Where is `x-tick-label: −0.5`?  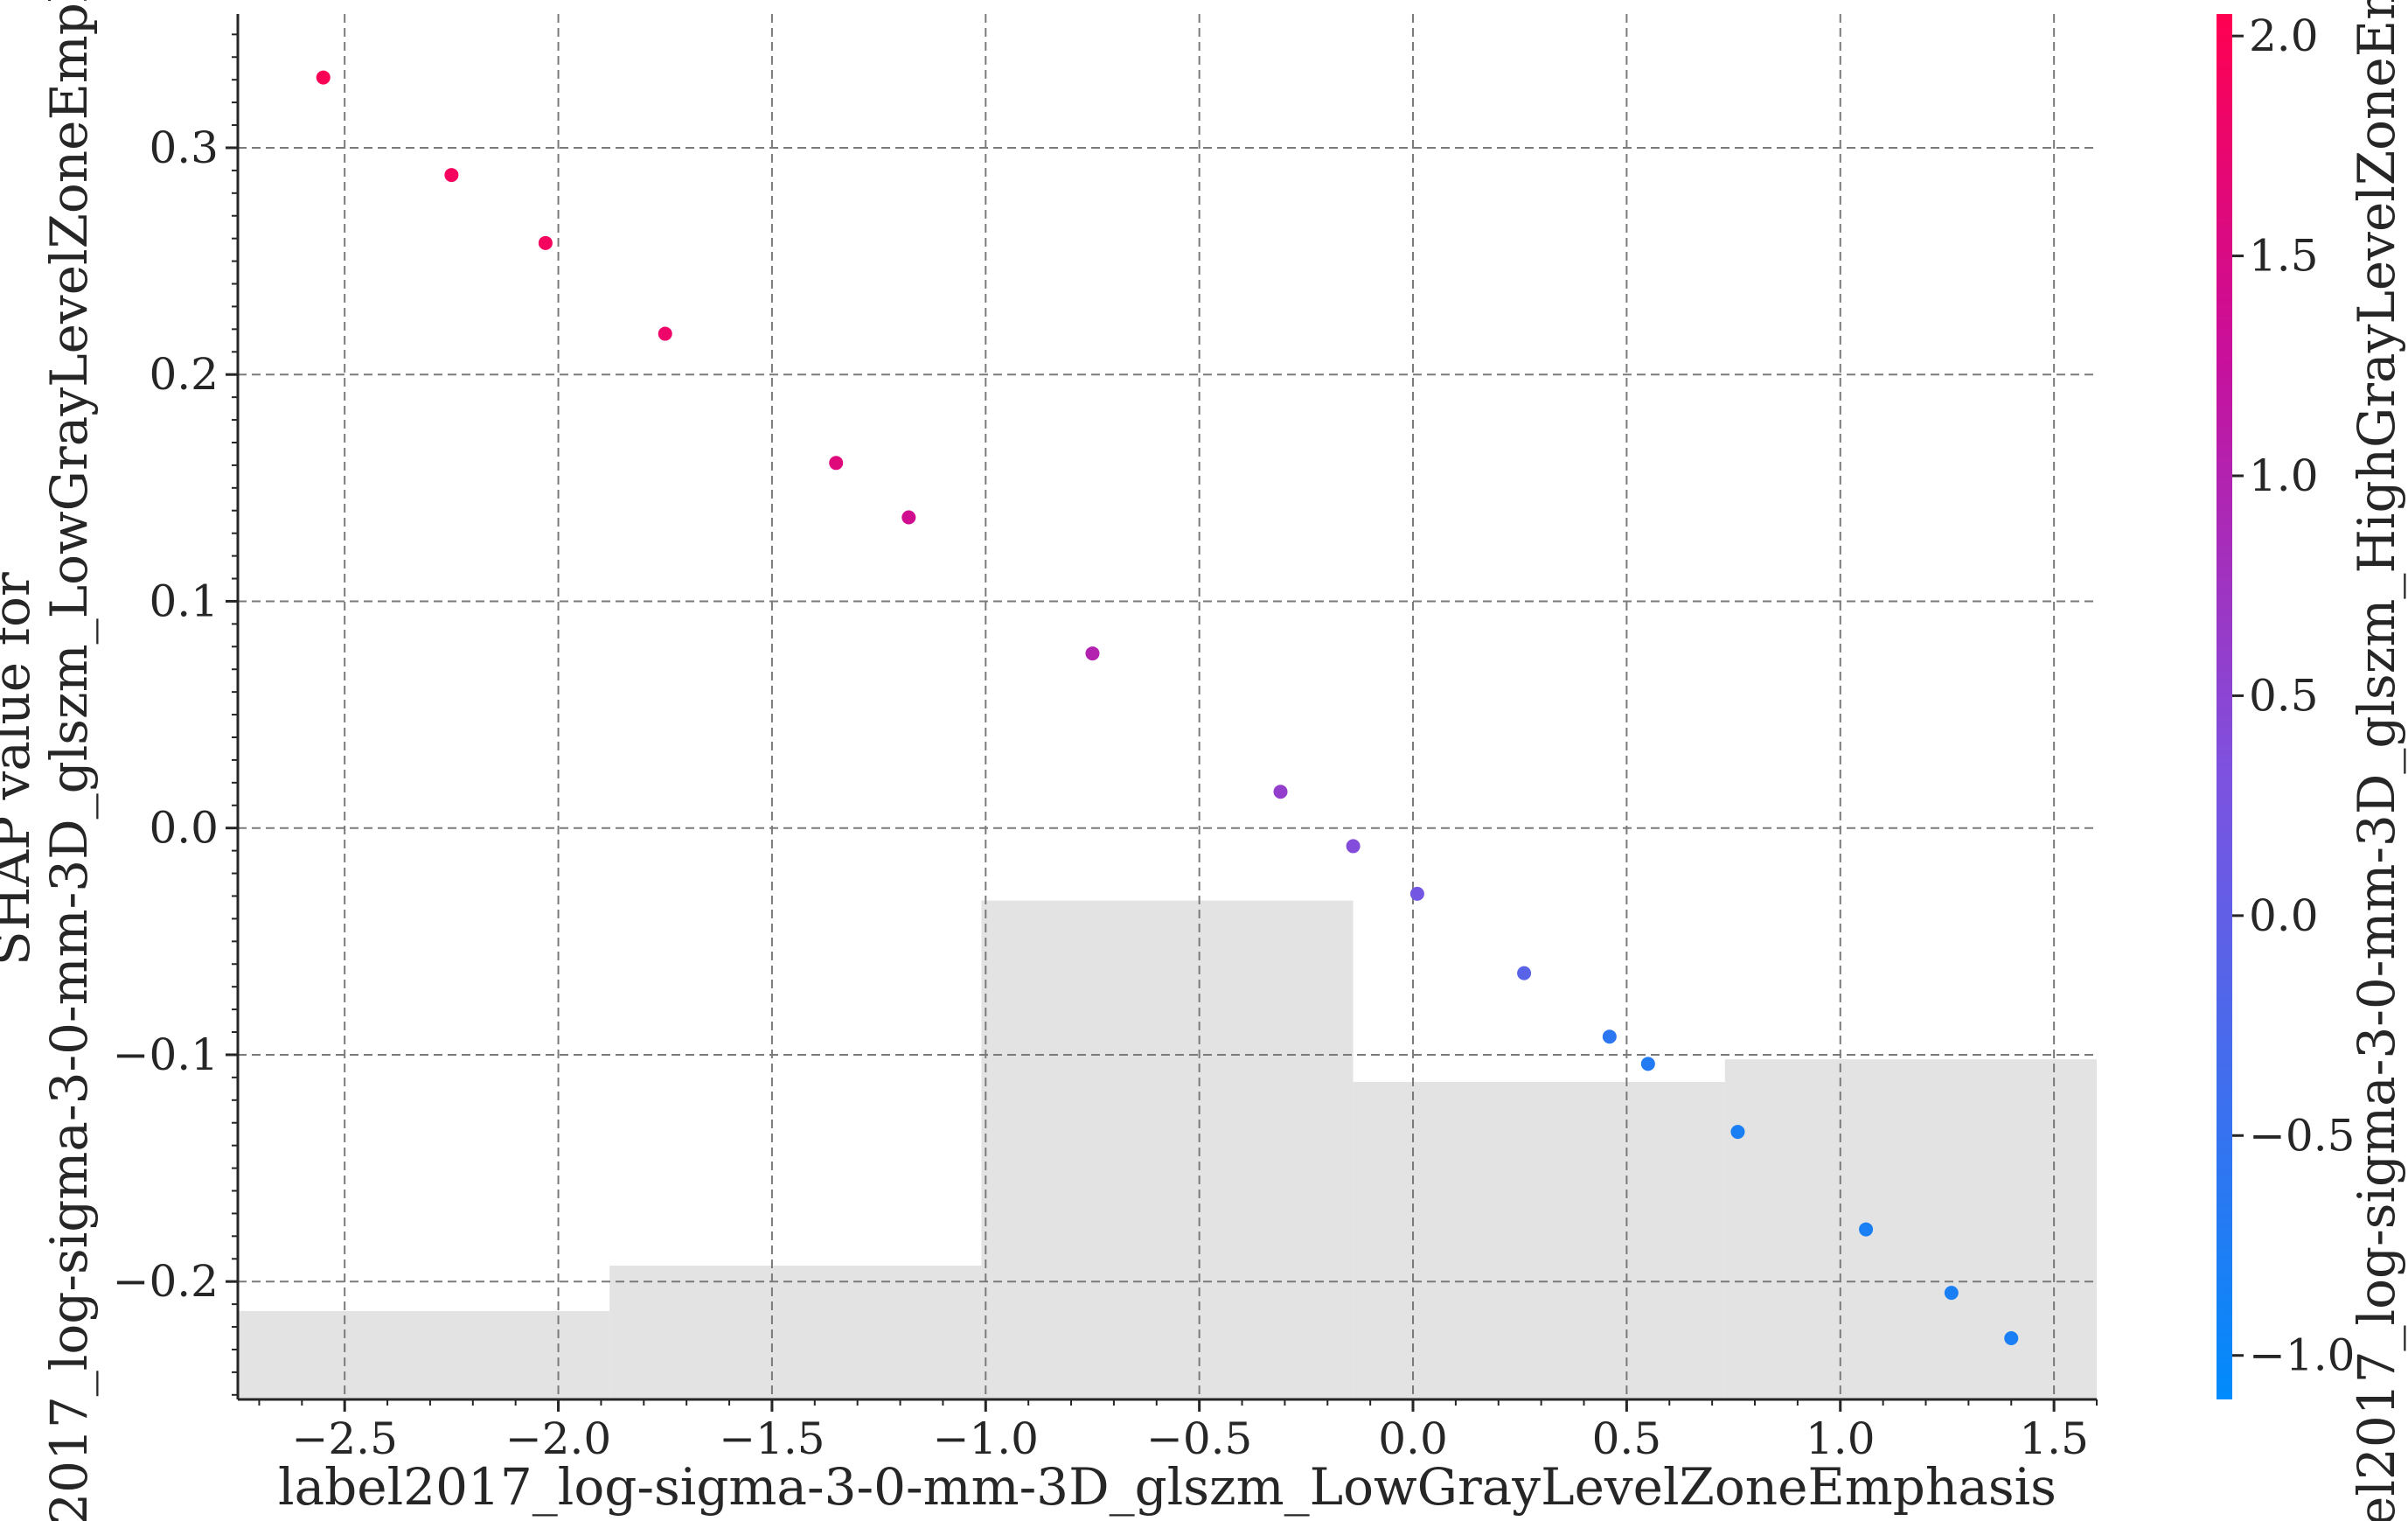 x-tick-label: −0.5 is located at coordinates (1199, 1438).